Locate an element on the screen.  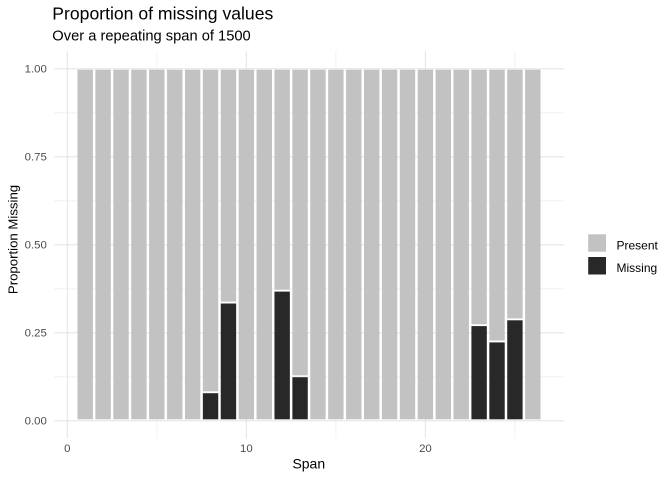
svg-text: Span is located at coordinates (308, 464).